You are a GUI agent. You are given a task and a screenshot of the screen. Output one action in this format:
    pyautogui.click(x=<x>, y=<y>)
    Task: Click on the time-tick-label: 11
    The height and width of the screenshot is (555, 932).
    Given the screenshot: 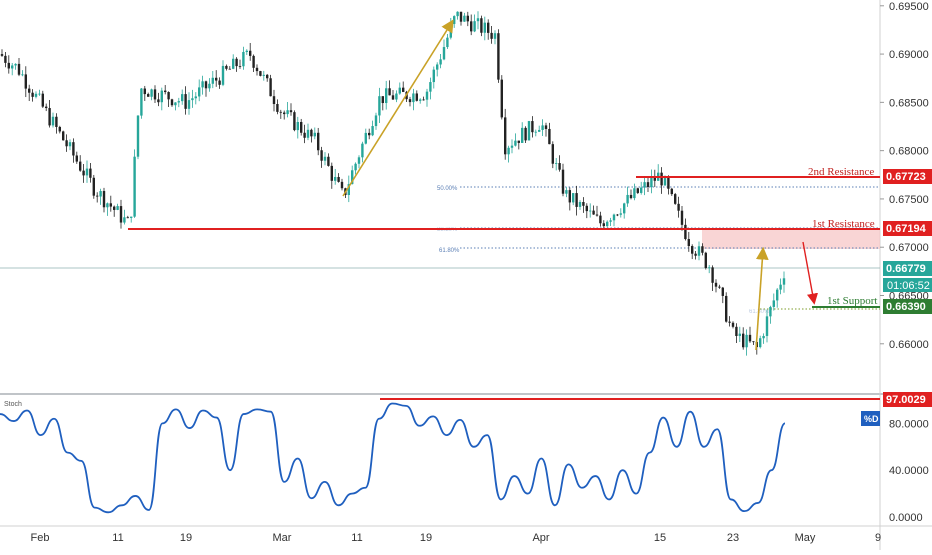 What is the action you would take?
    pyautogui.click(x=356, y=538)
    